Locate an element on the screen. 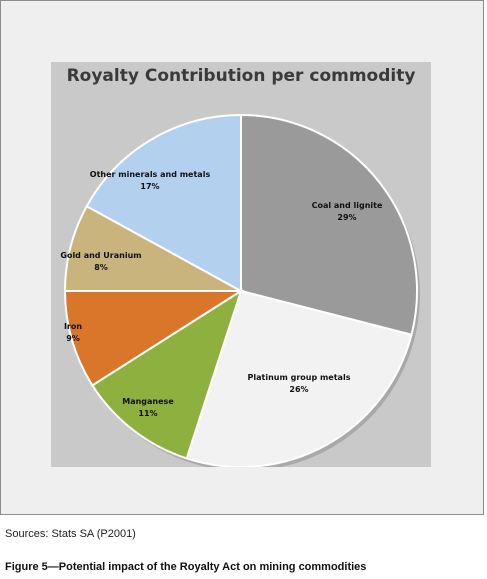 The height and width of the screenshot is (579, 487). pie-slice-manganese is located at coordinates (167, 374).